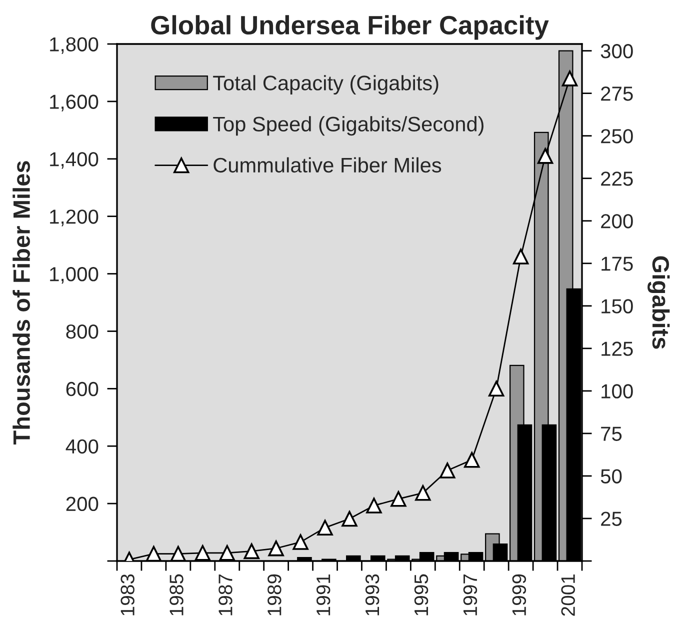 The width and height of the screenshot is (679, 618). What do you see at coordinates (74, 103) in the screenshot?
I see `y-tick-label: 1,600` at bounding box center [74, 103].